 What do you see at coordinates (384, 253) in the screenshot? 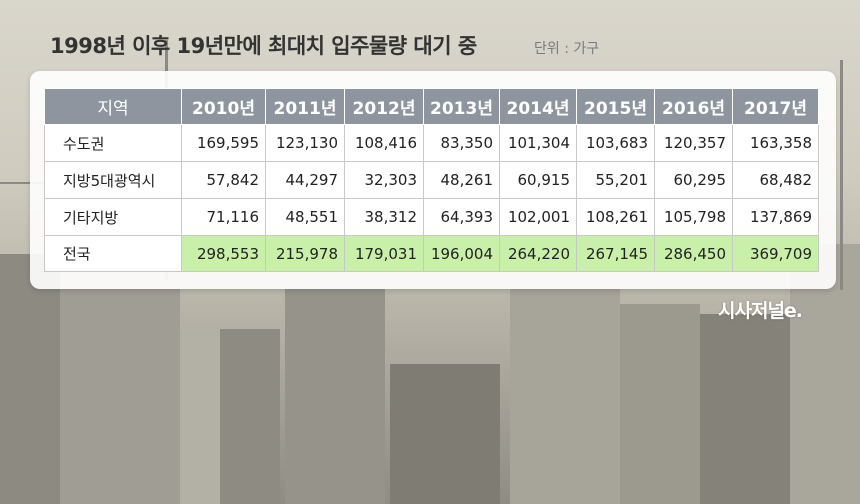
I see `total-cell: 179,031` at bounding box center [384, 253].